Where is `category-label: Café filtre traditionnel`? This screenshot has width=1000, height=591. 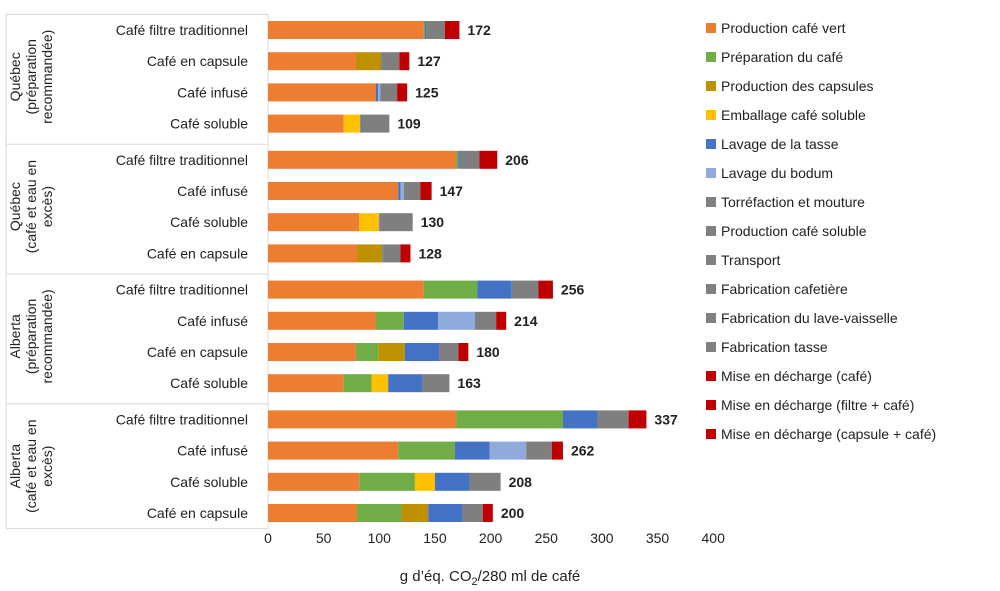 category-label: Café filtre traditionnel is located at coordinates (182, 160).